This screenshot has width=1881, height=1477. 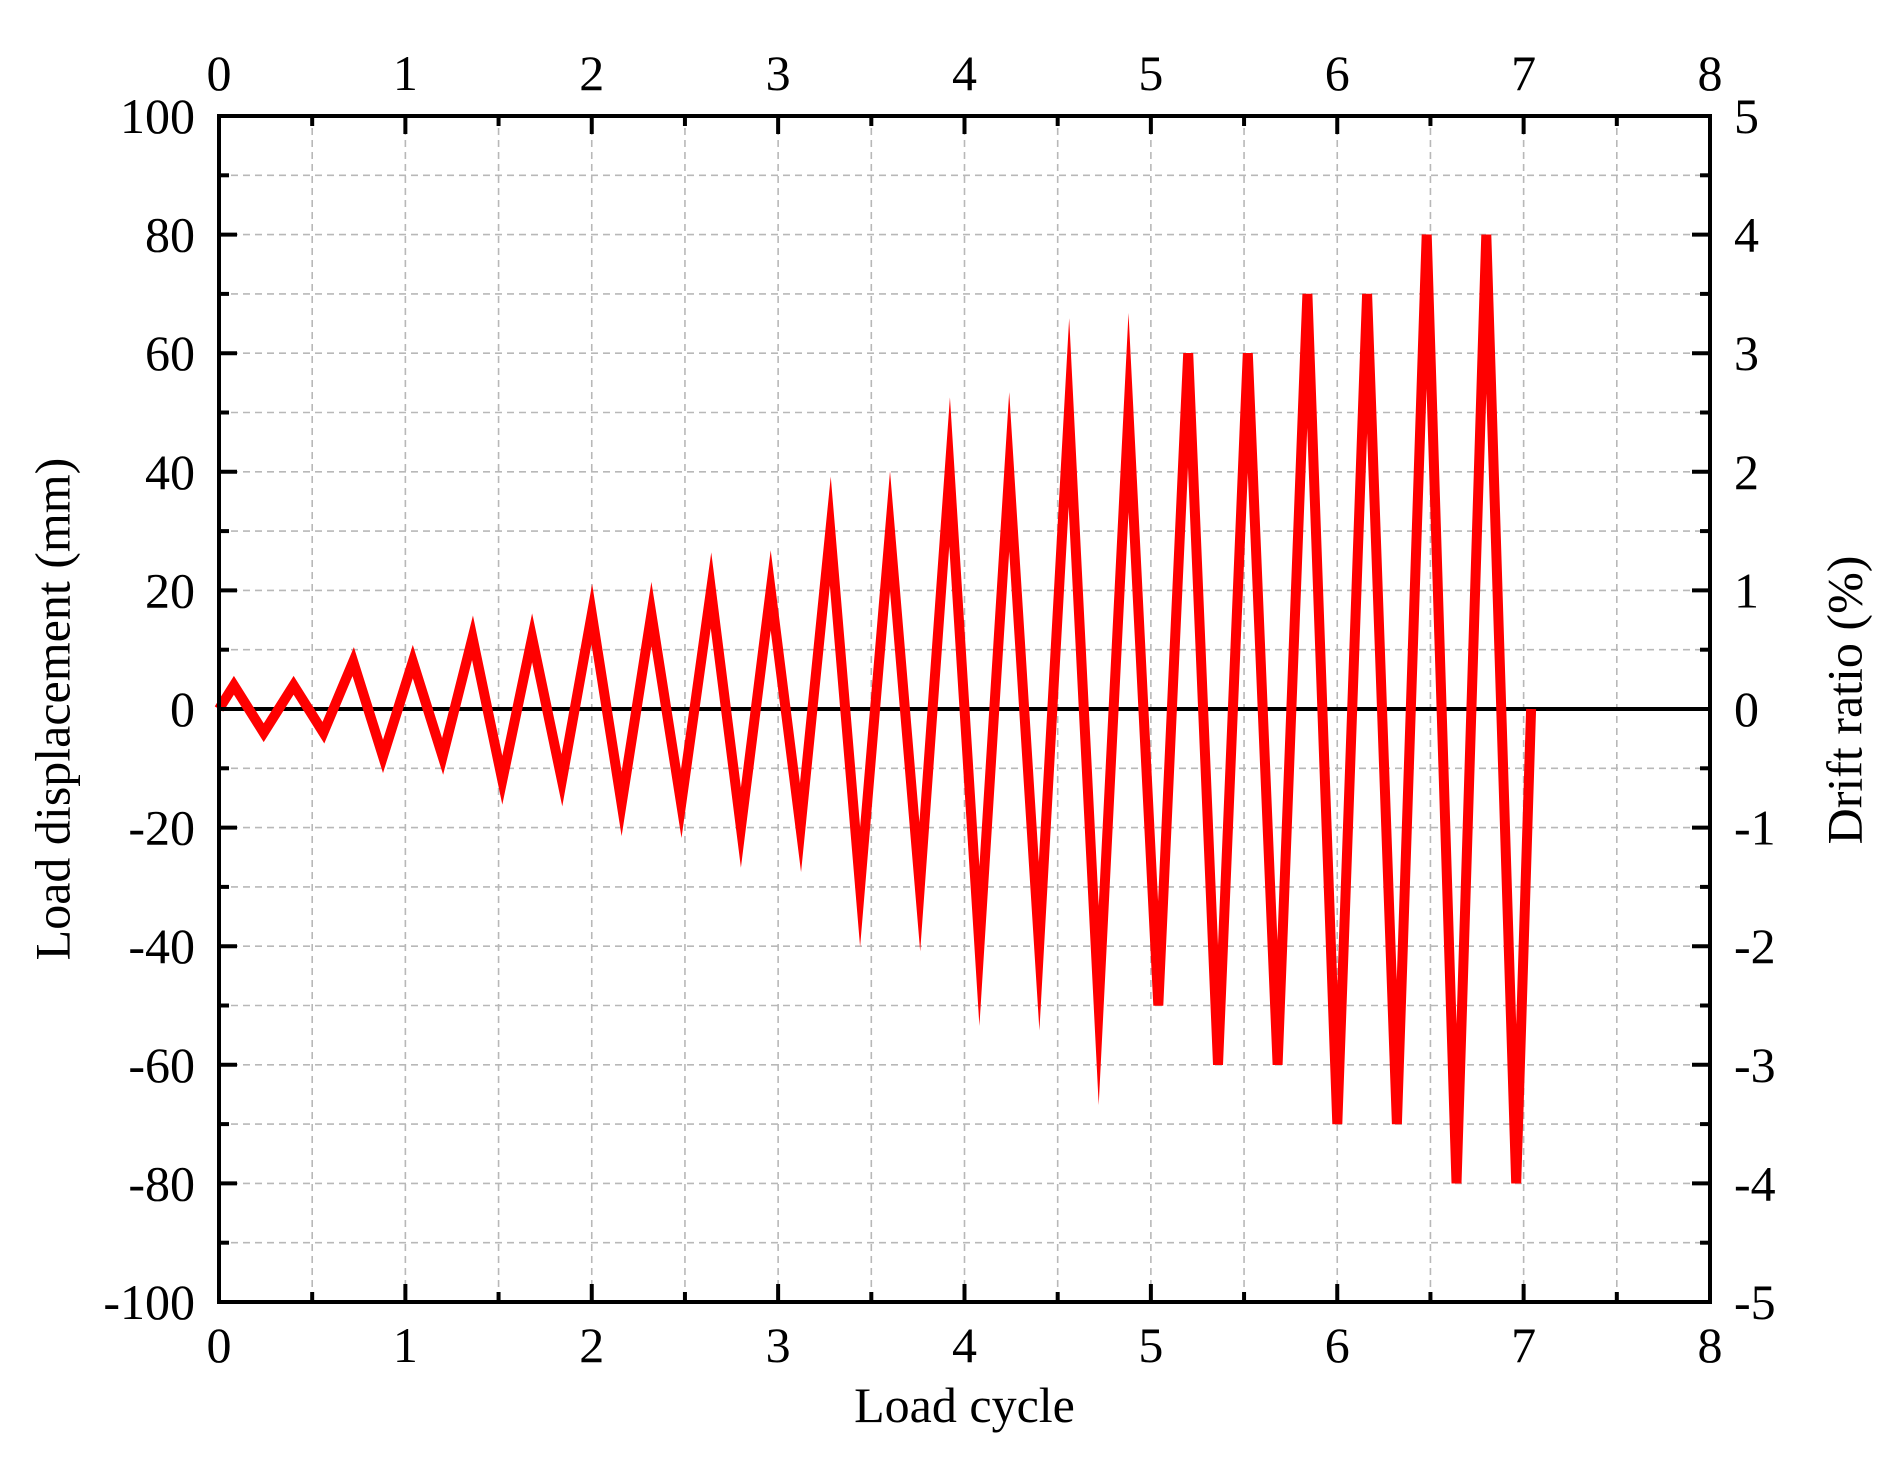 What do you see at coordinates (405, 73) in the screenshot?
I see `x-top-tick-label: 1` at bounding box center [405, 73].